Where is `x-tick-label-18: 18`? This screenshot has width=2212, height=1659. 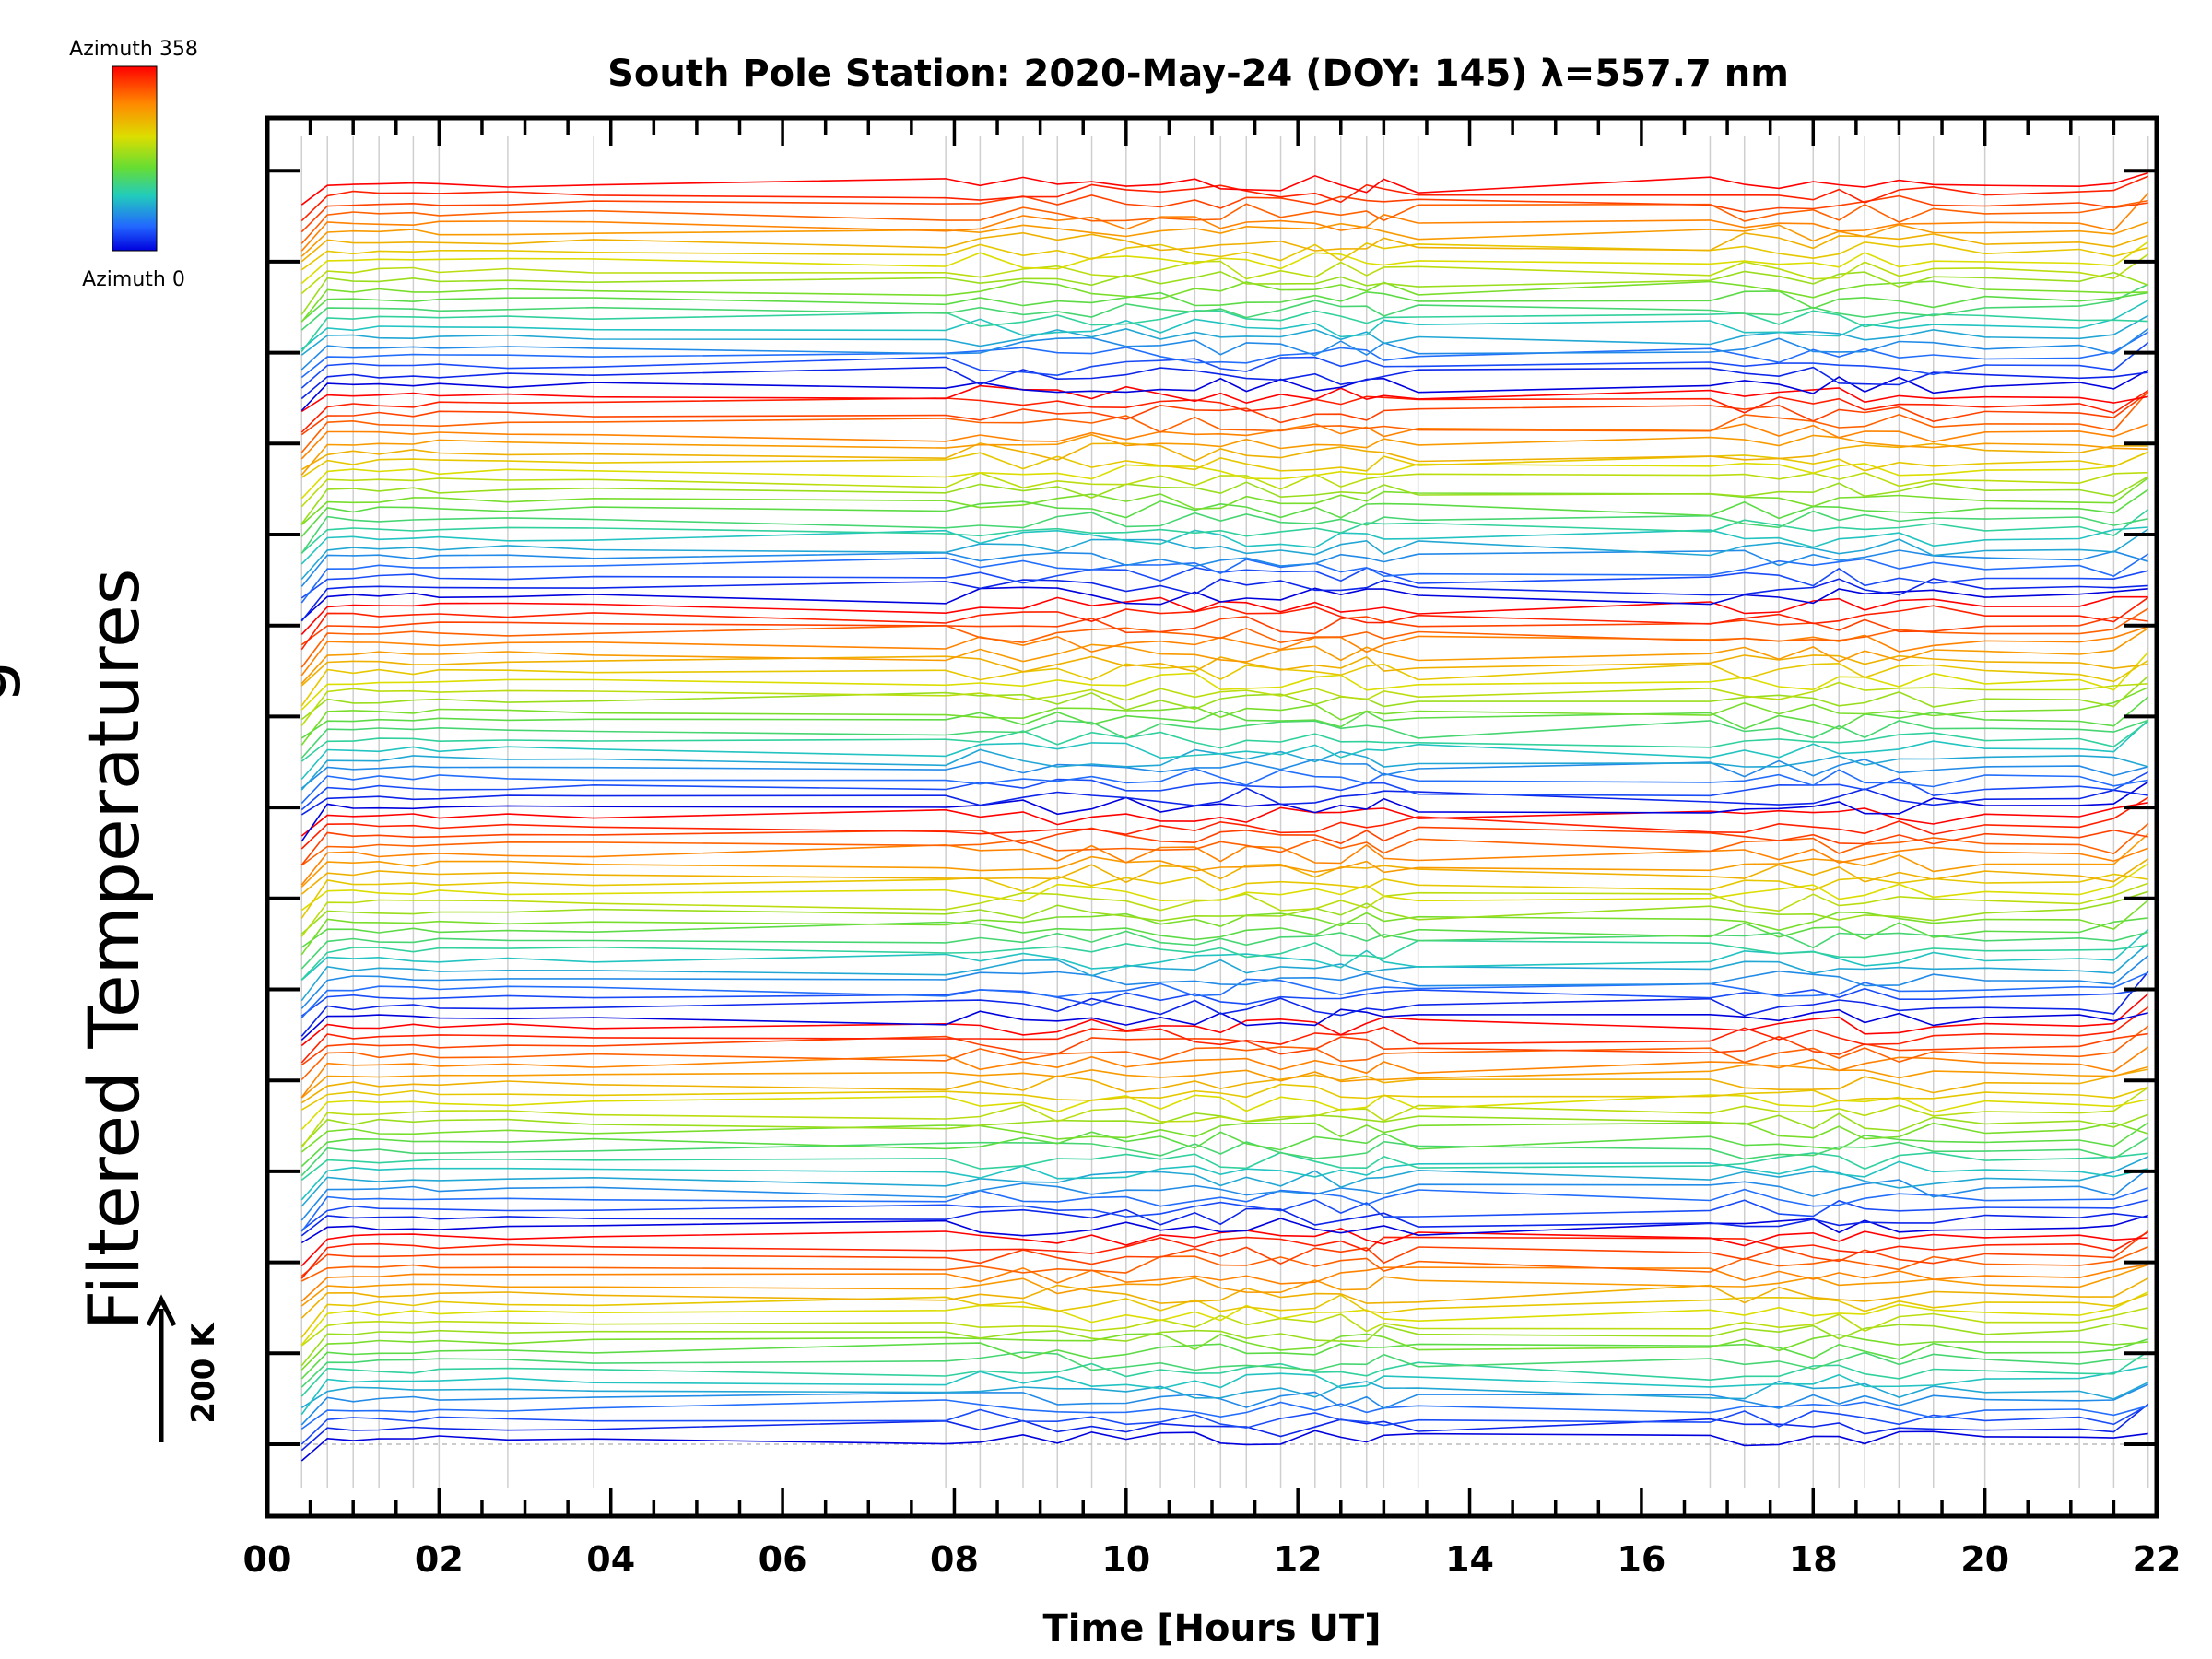
x-tick-label-18: 18 is located at coordinates (1813, 1559).